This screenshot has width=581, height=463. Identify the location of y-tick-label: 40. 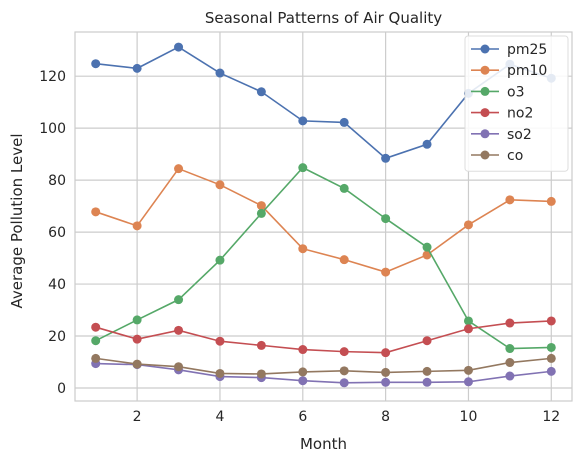
(57, 285).